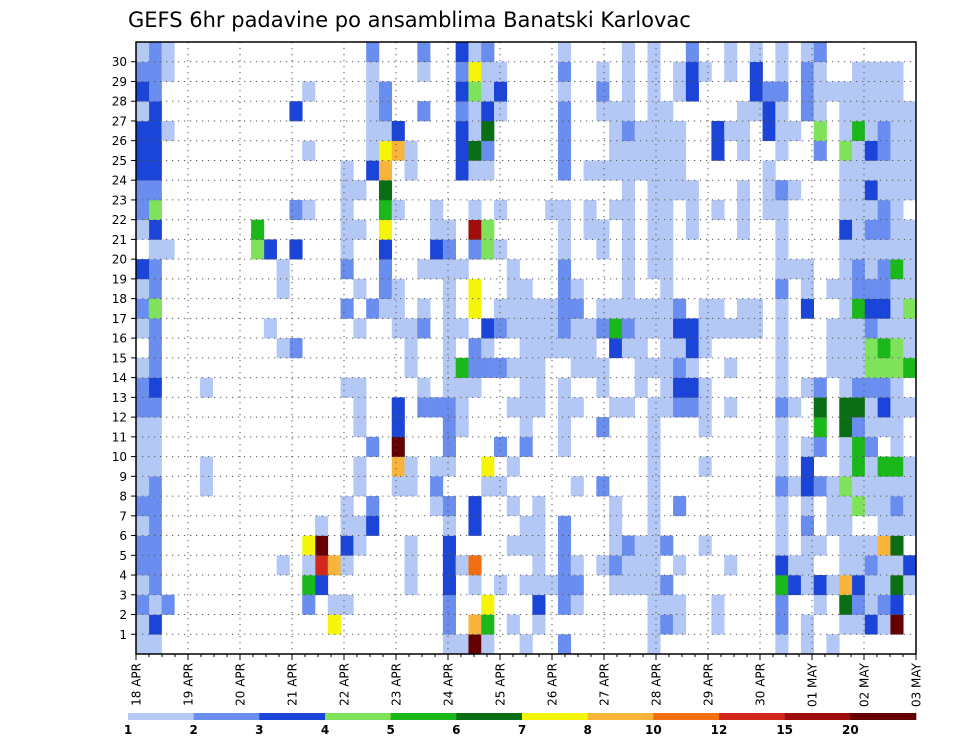  What do you see at coordinates (345, 684) in the screenshot?
I see `x-tick-label: 22 APR` at bounding box center [345, 684].